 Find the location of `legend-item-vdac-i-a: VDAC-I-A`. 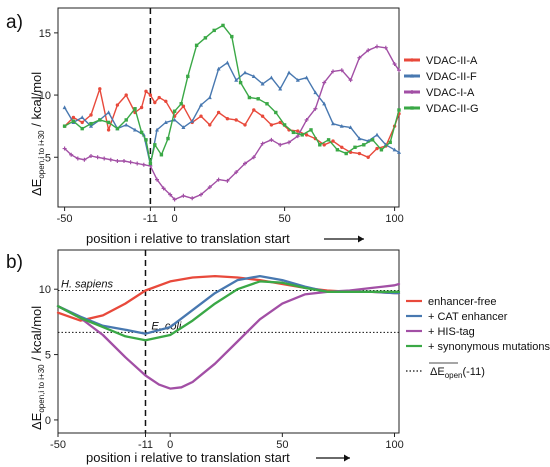

legend-item-vdac-i-a: VDAC-I-A is located at coordinates (439, 93).